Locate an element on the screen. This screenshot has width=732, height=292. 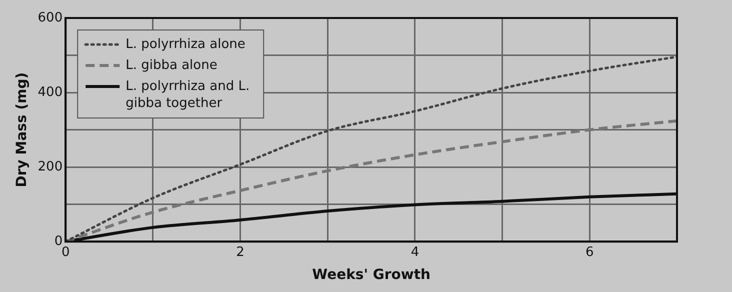
x-axis-title: Weeks' Growth is located at coordinates (371, 275).